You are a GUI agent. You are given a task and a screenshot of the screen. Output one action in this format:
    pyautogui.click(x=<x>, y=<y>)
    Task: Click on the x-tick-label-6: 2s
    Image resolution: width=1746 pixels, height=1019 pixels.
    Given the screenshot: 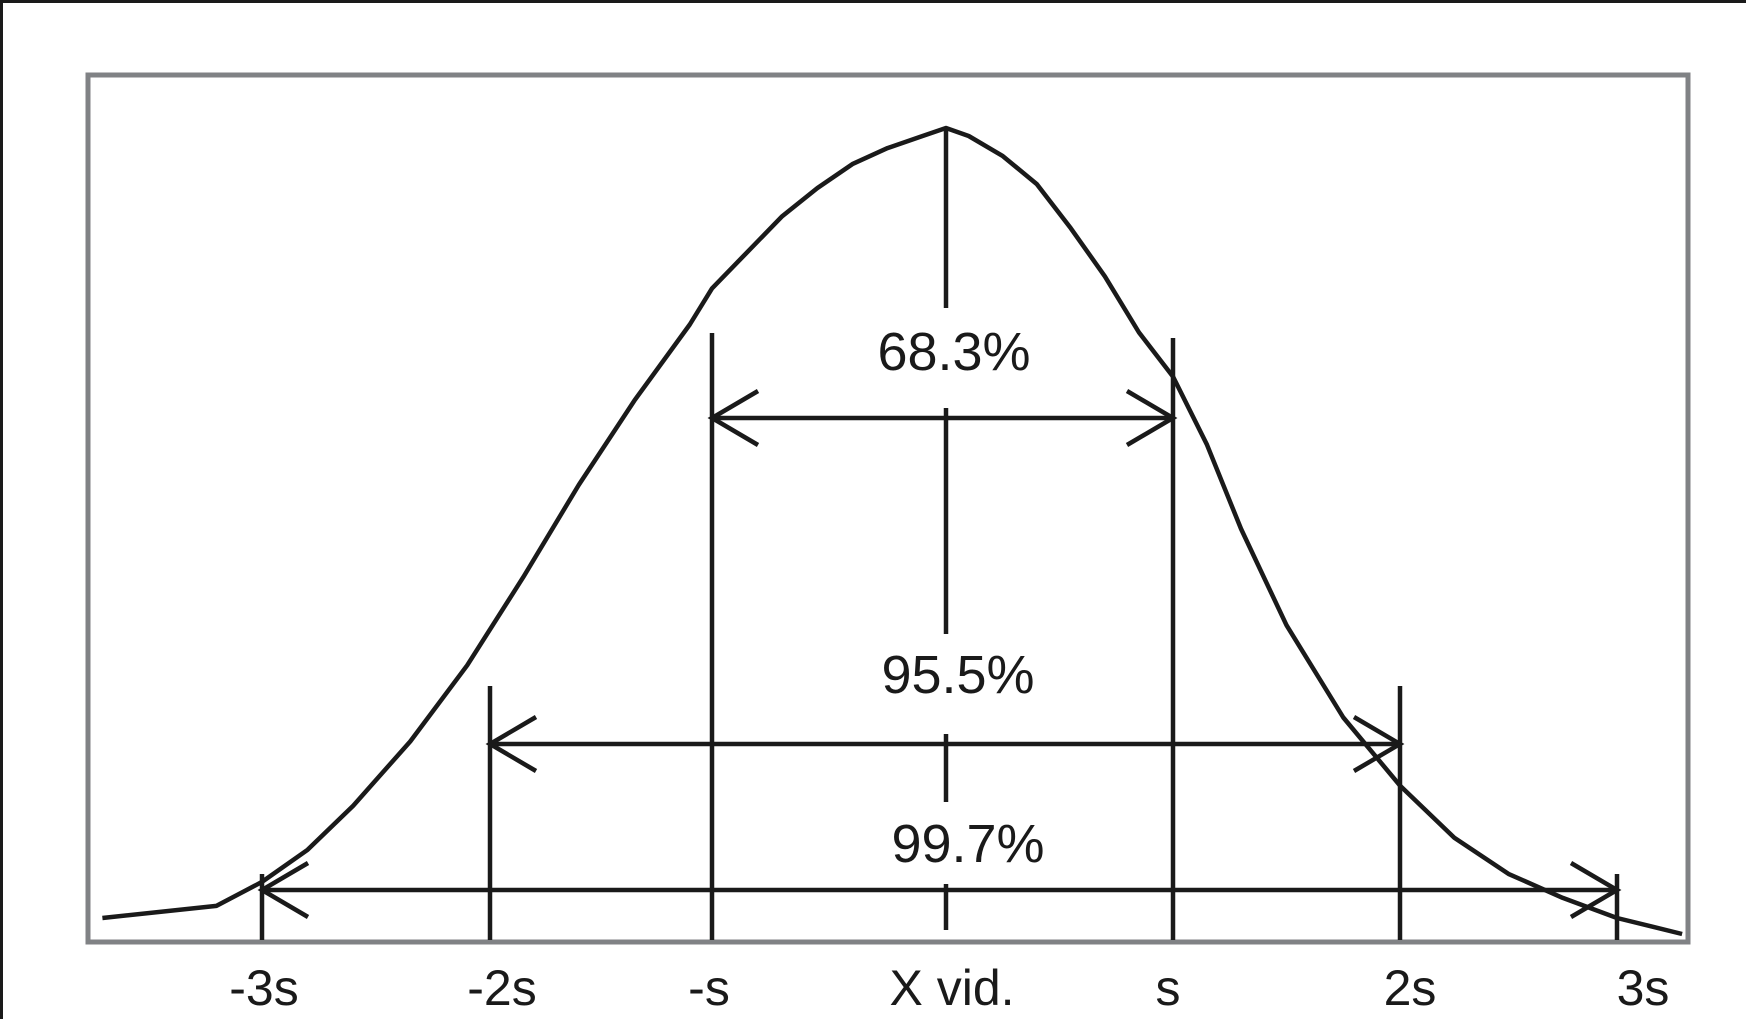 What is the action you would take?
    pyautogui.click(x=1410, y=988)
    